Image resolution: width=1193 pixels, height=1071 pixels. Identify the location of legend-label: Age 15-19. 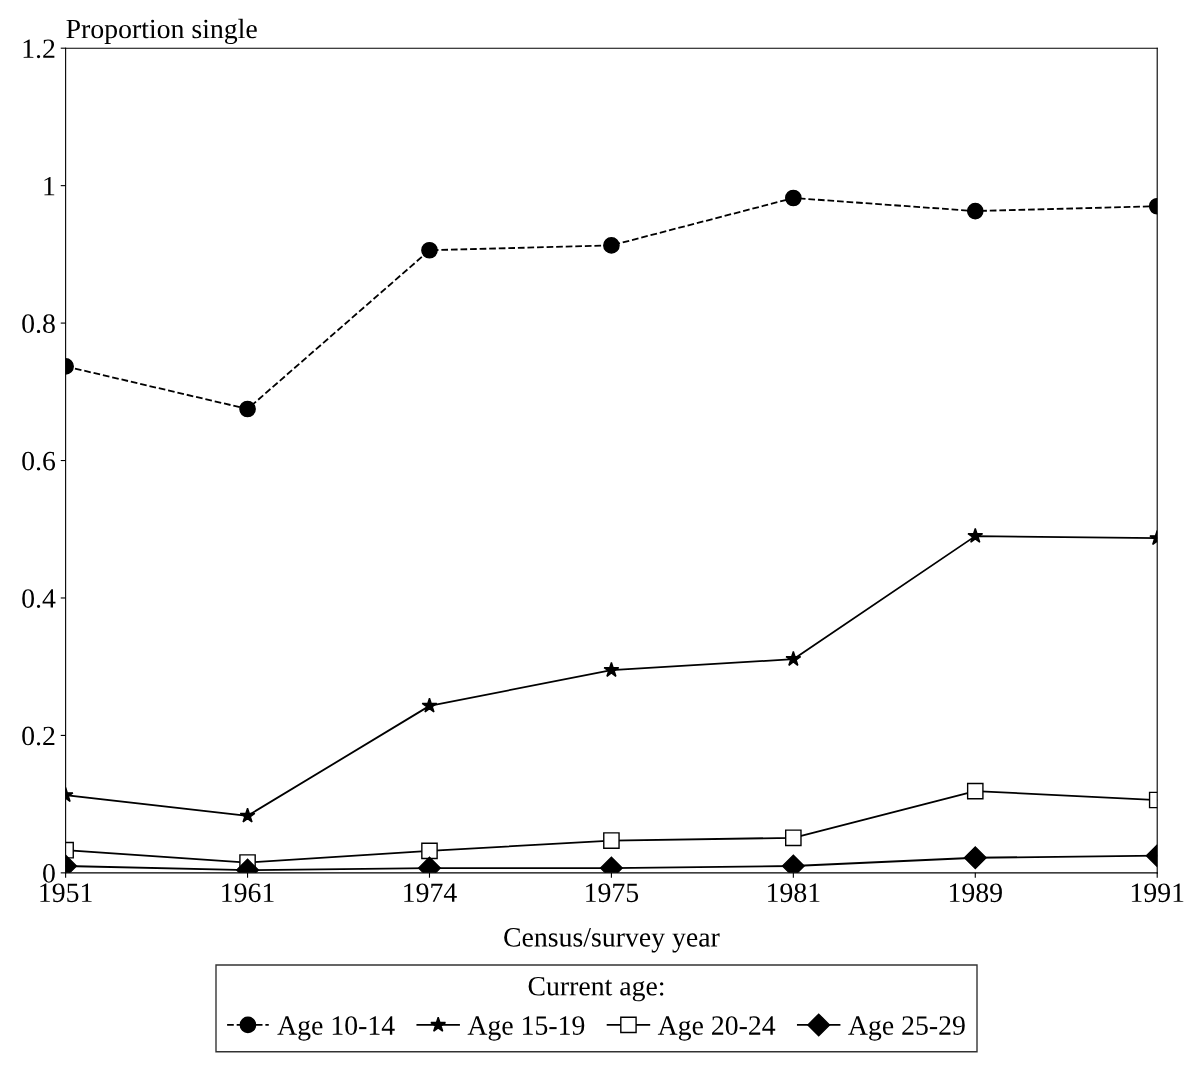
(526, 1028).